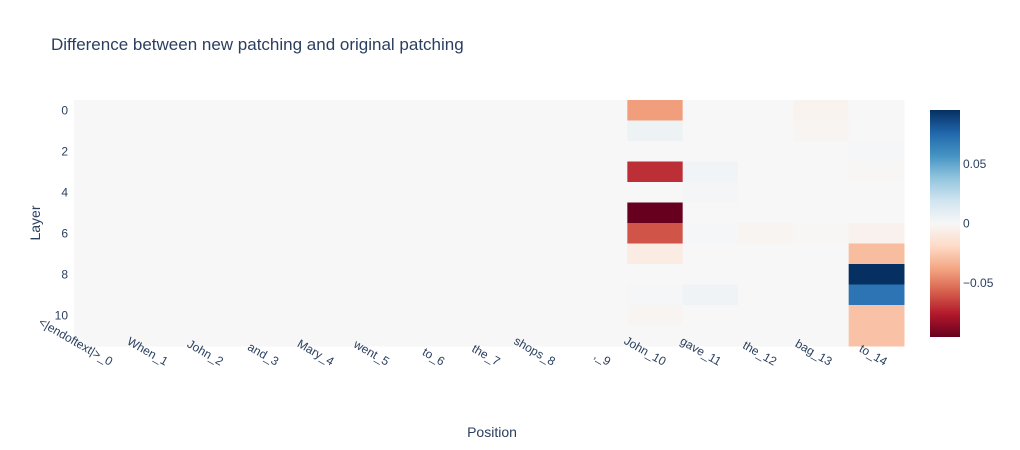  I want to click on y-tick-label: 8, so click(64, 274).